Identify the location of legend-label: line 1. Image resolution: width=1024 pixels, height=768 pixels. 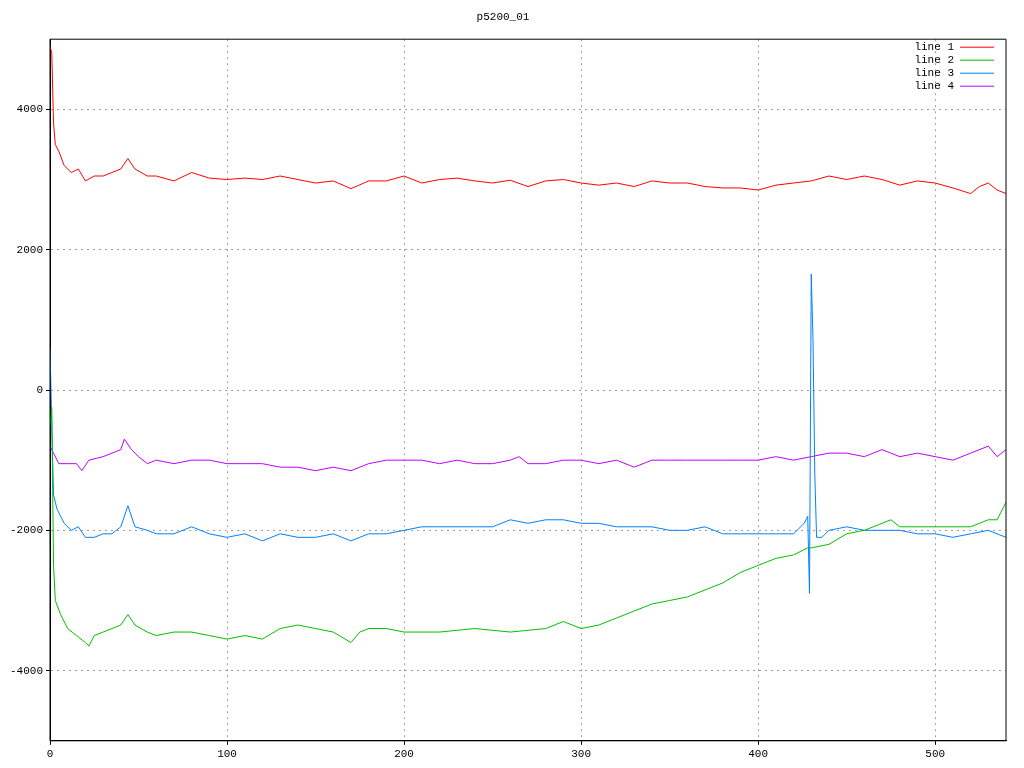
(934, 47).